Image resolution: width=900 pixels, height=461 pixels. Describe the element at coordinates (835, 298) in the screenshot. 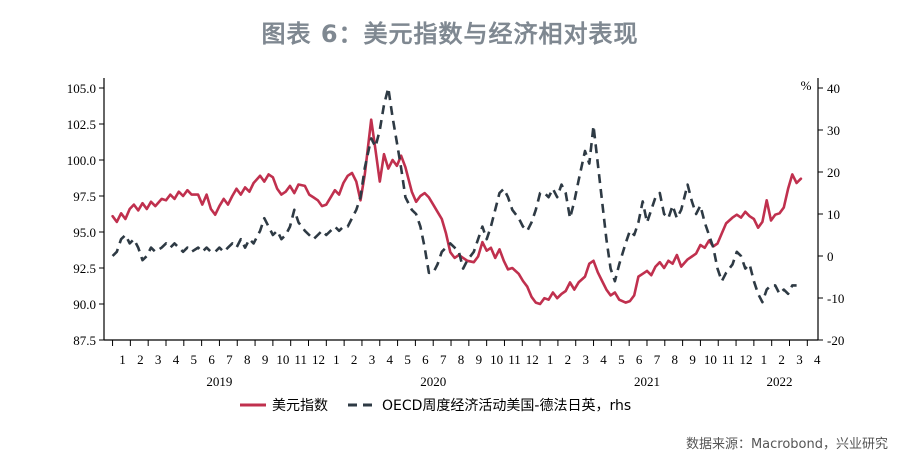

I see `right-tick-label: -10` at that location.